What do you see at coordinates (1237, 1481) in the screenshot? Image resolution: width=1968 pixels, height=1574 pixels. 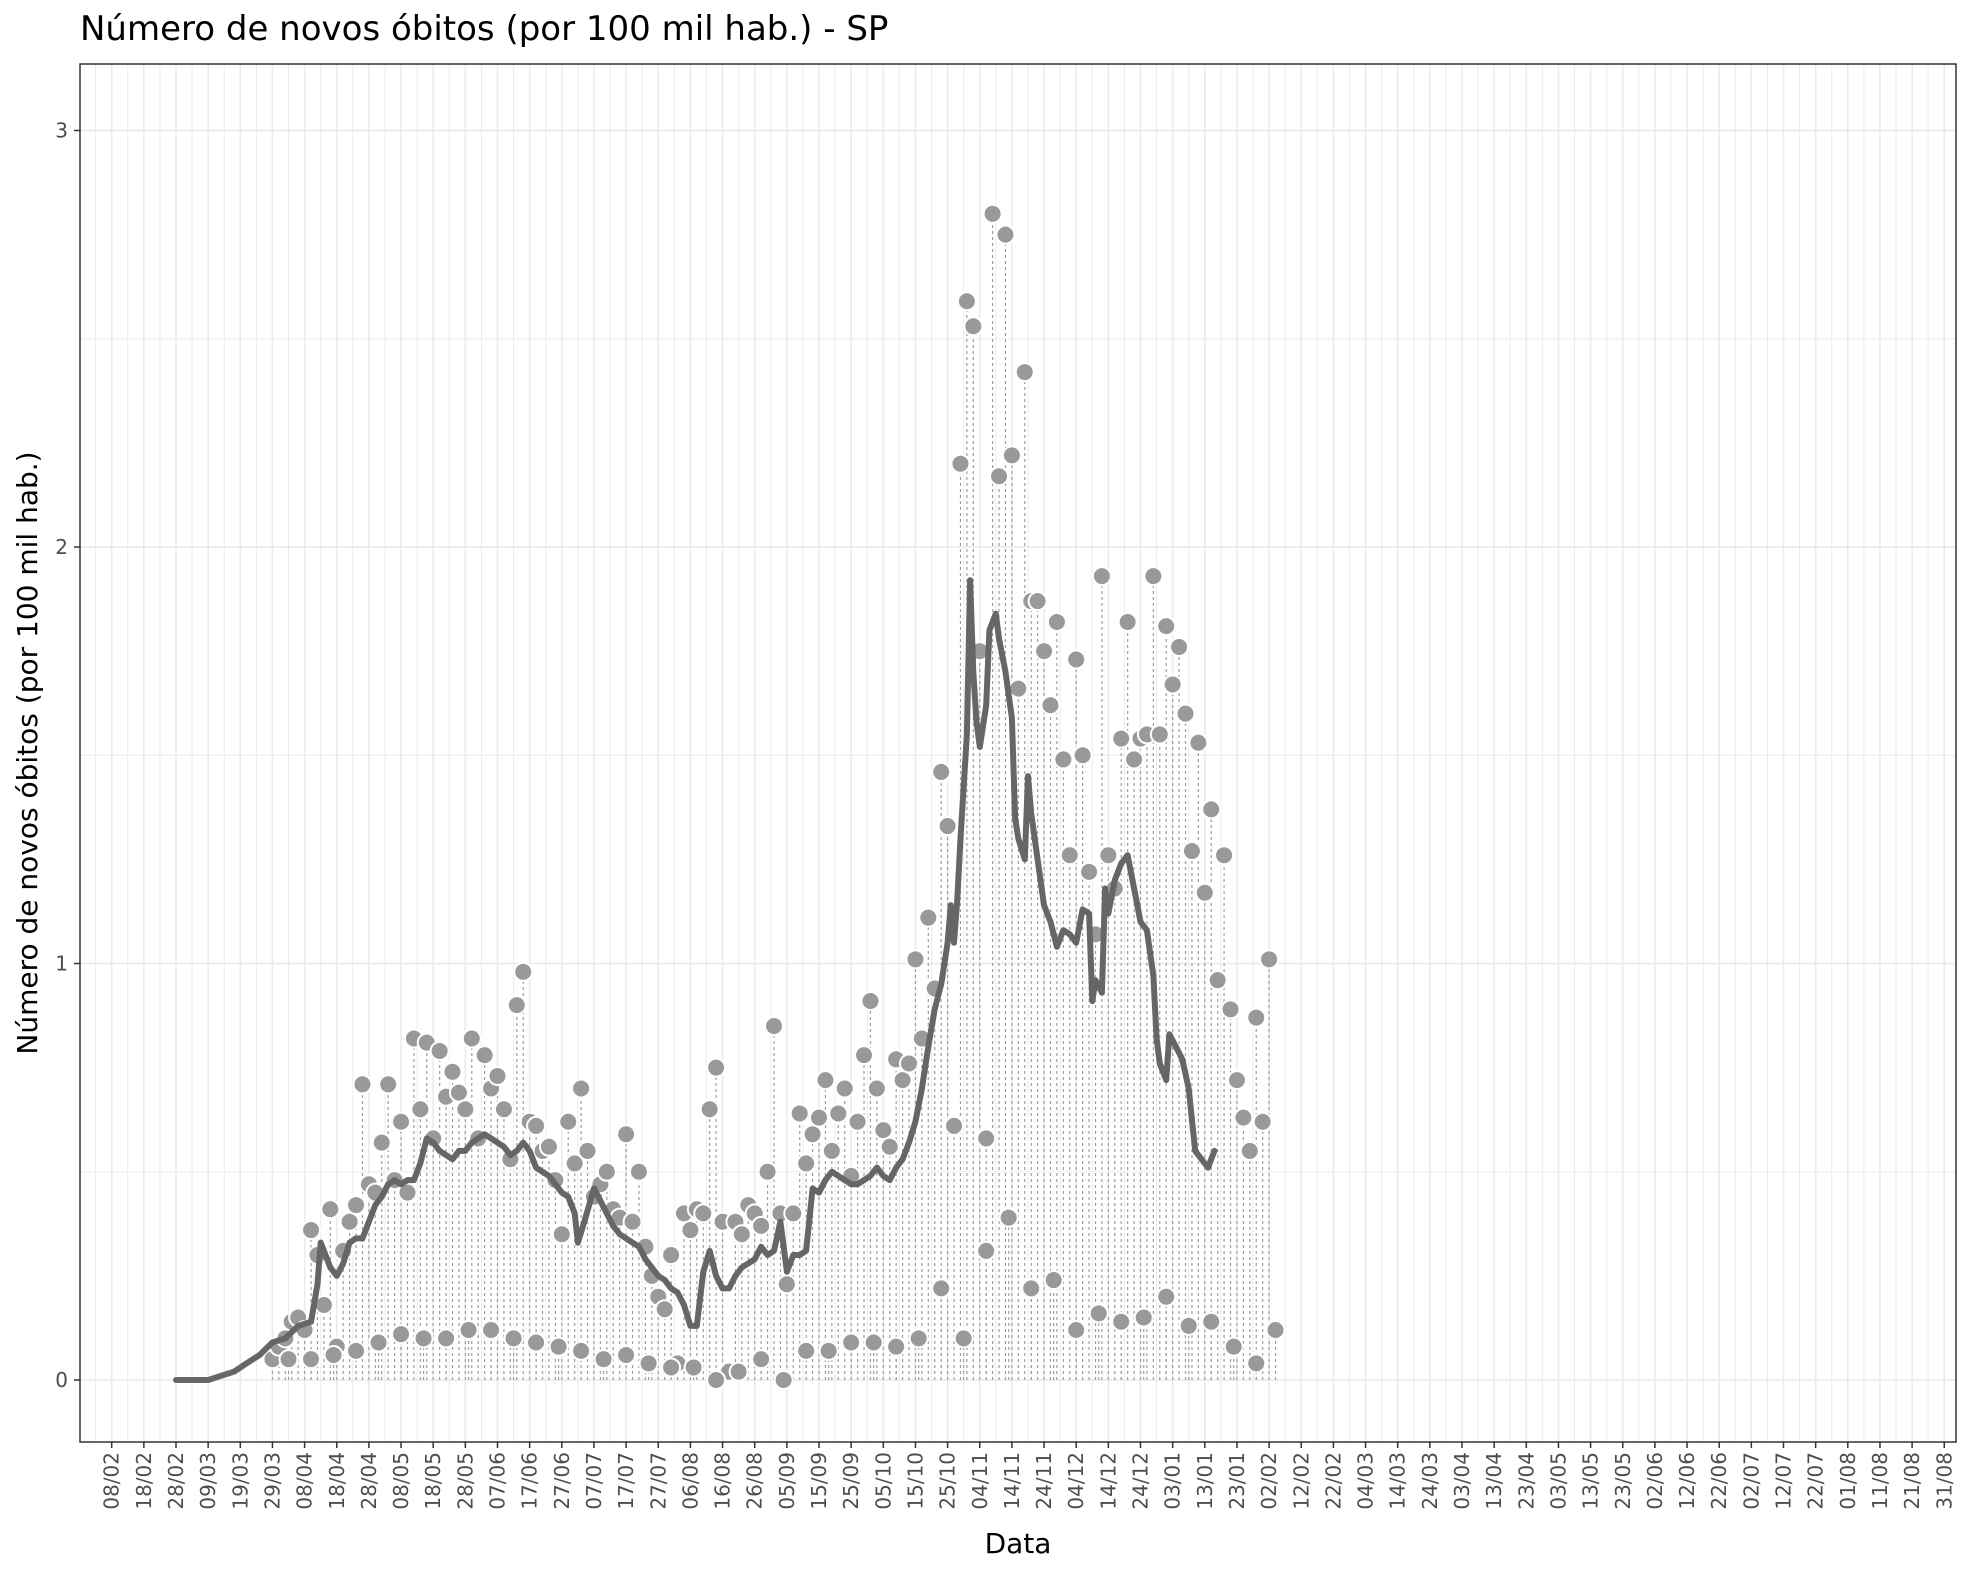 I see `x-tick-label: 23/01` at bounding box center [1237, 1481].